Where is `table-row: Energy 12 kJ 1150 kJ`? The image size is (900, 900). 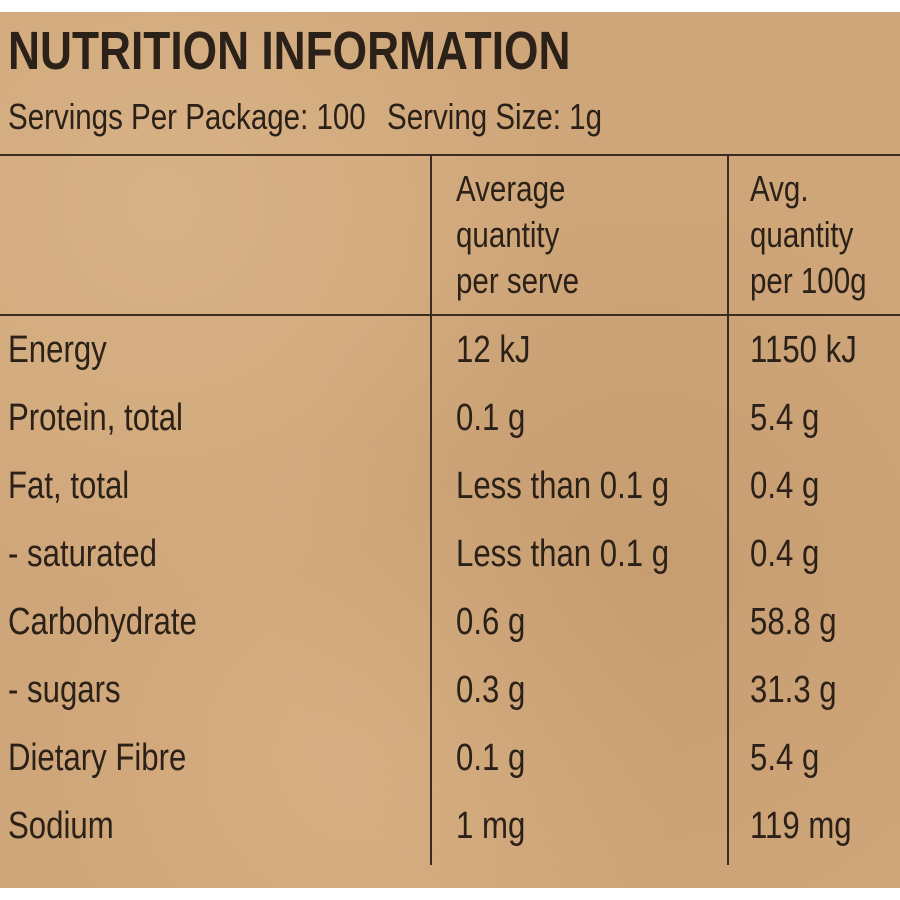
table-row: Energy 12 kJ 1150 kJ is located at coordinates (450, 354).